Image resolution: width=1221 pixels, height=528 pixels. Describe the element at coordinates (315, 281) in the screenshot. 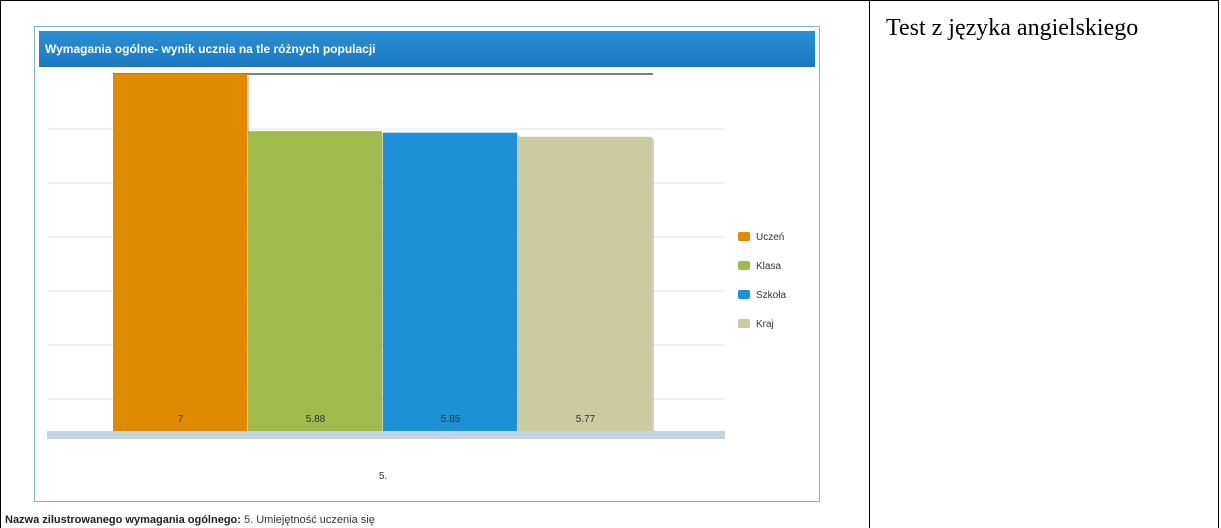

I see `bar-klasa` at that location.